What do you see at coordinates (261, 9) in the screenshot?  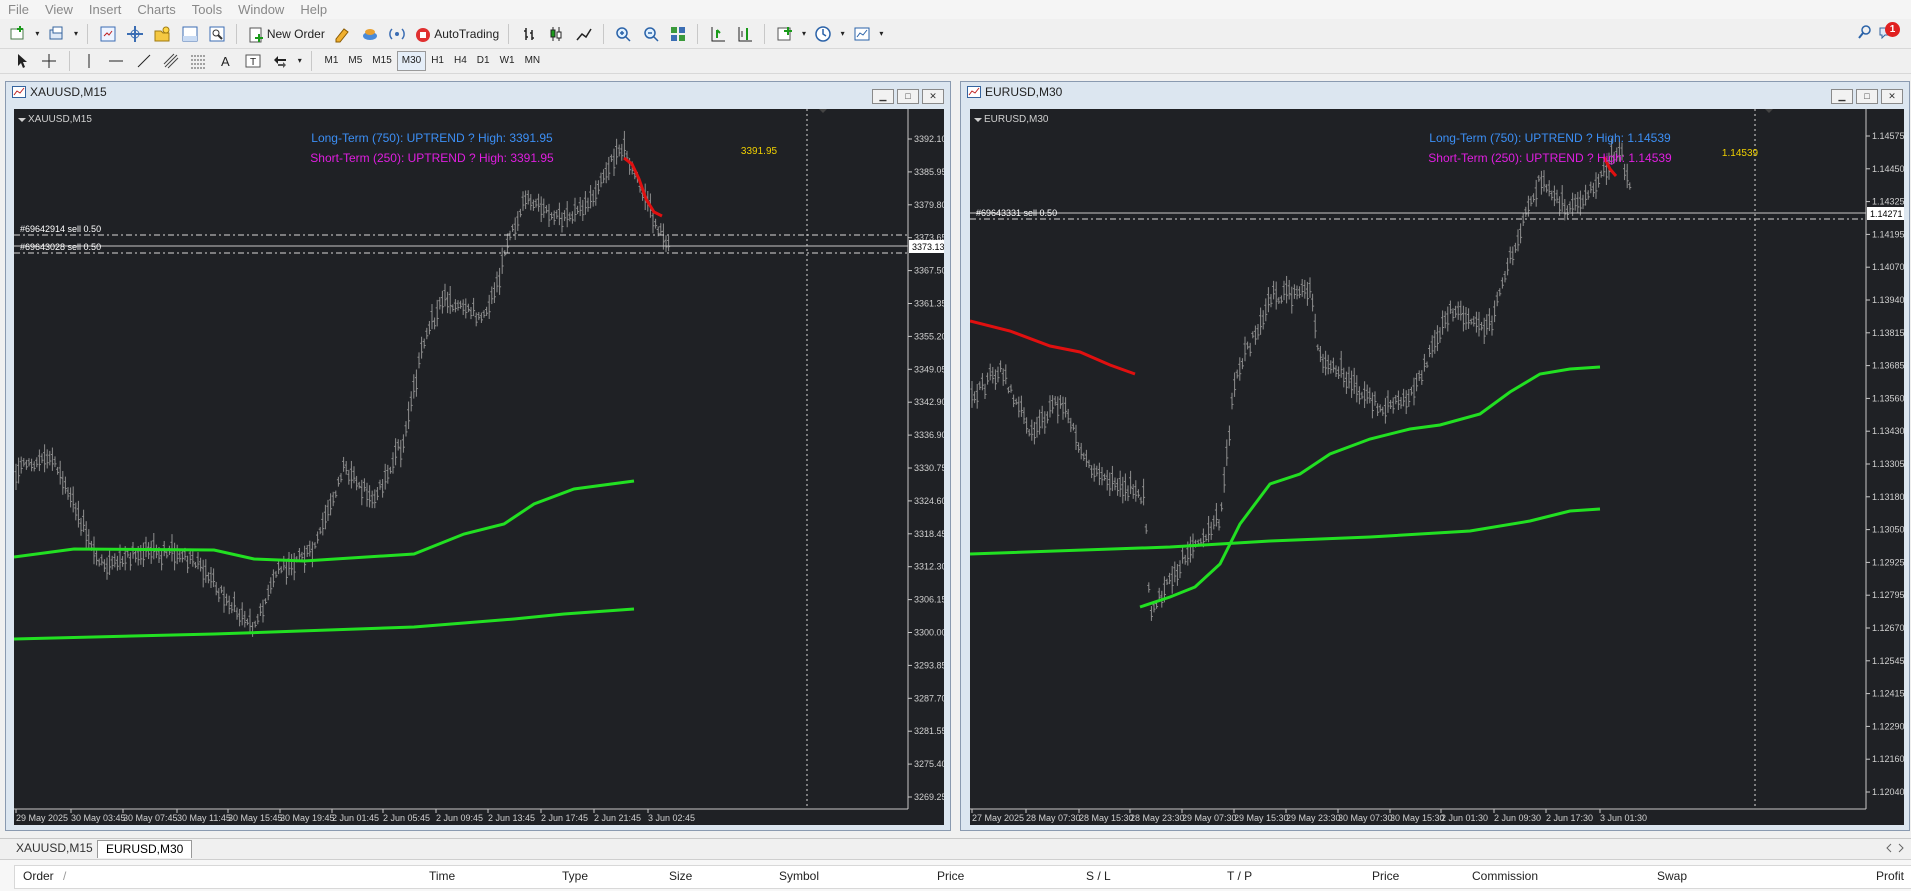 I see `menu-window: Window` at bounding box center [261, 9].